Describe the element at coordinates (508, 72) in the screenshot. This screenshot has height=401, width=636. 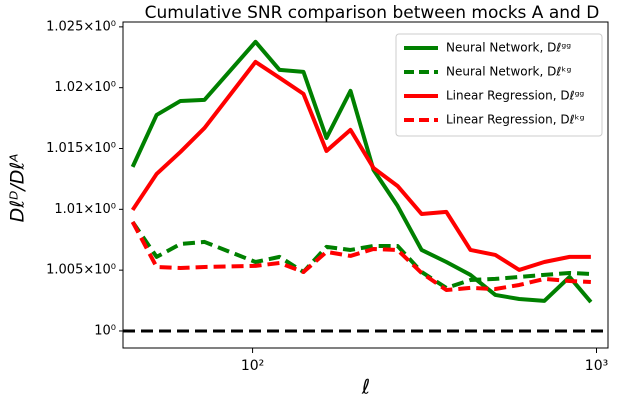
I see `legend-label: Neural Network, Dℓᵏᵍ` at that location.